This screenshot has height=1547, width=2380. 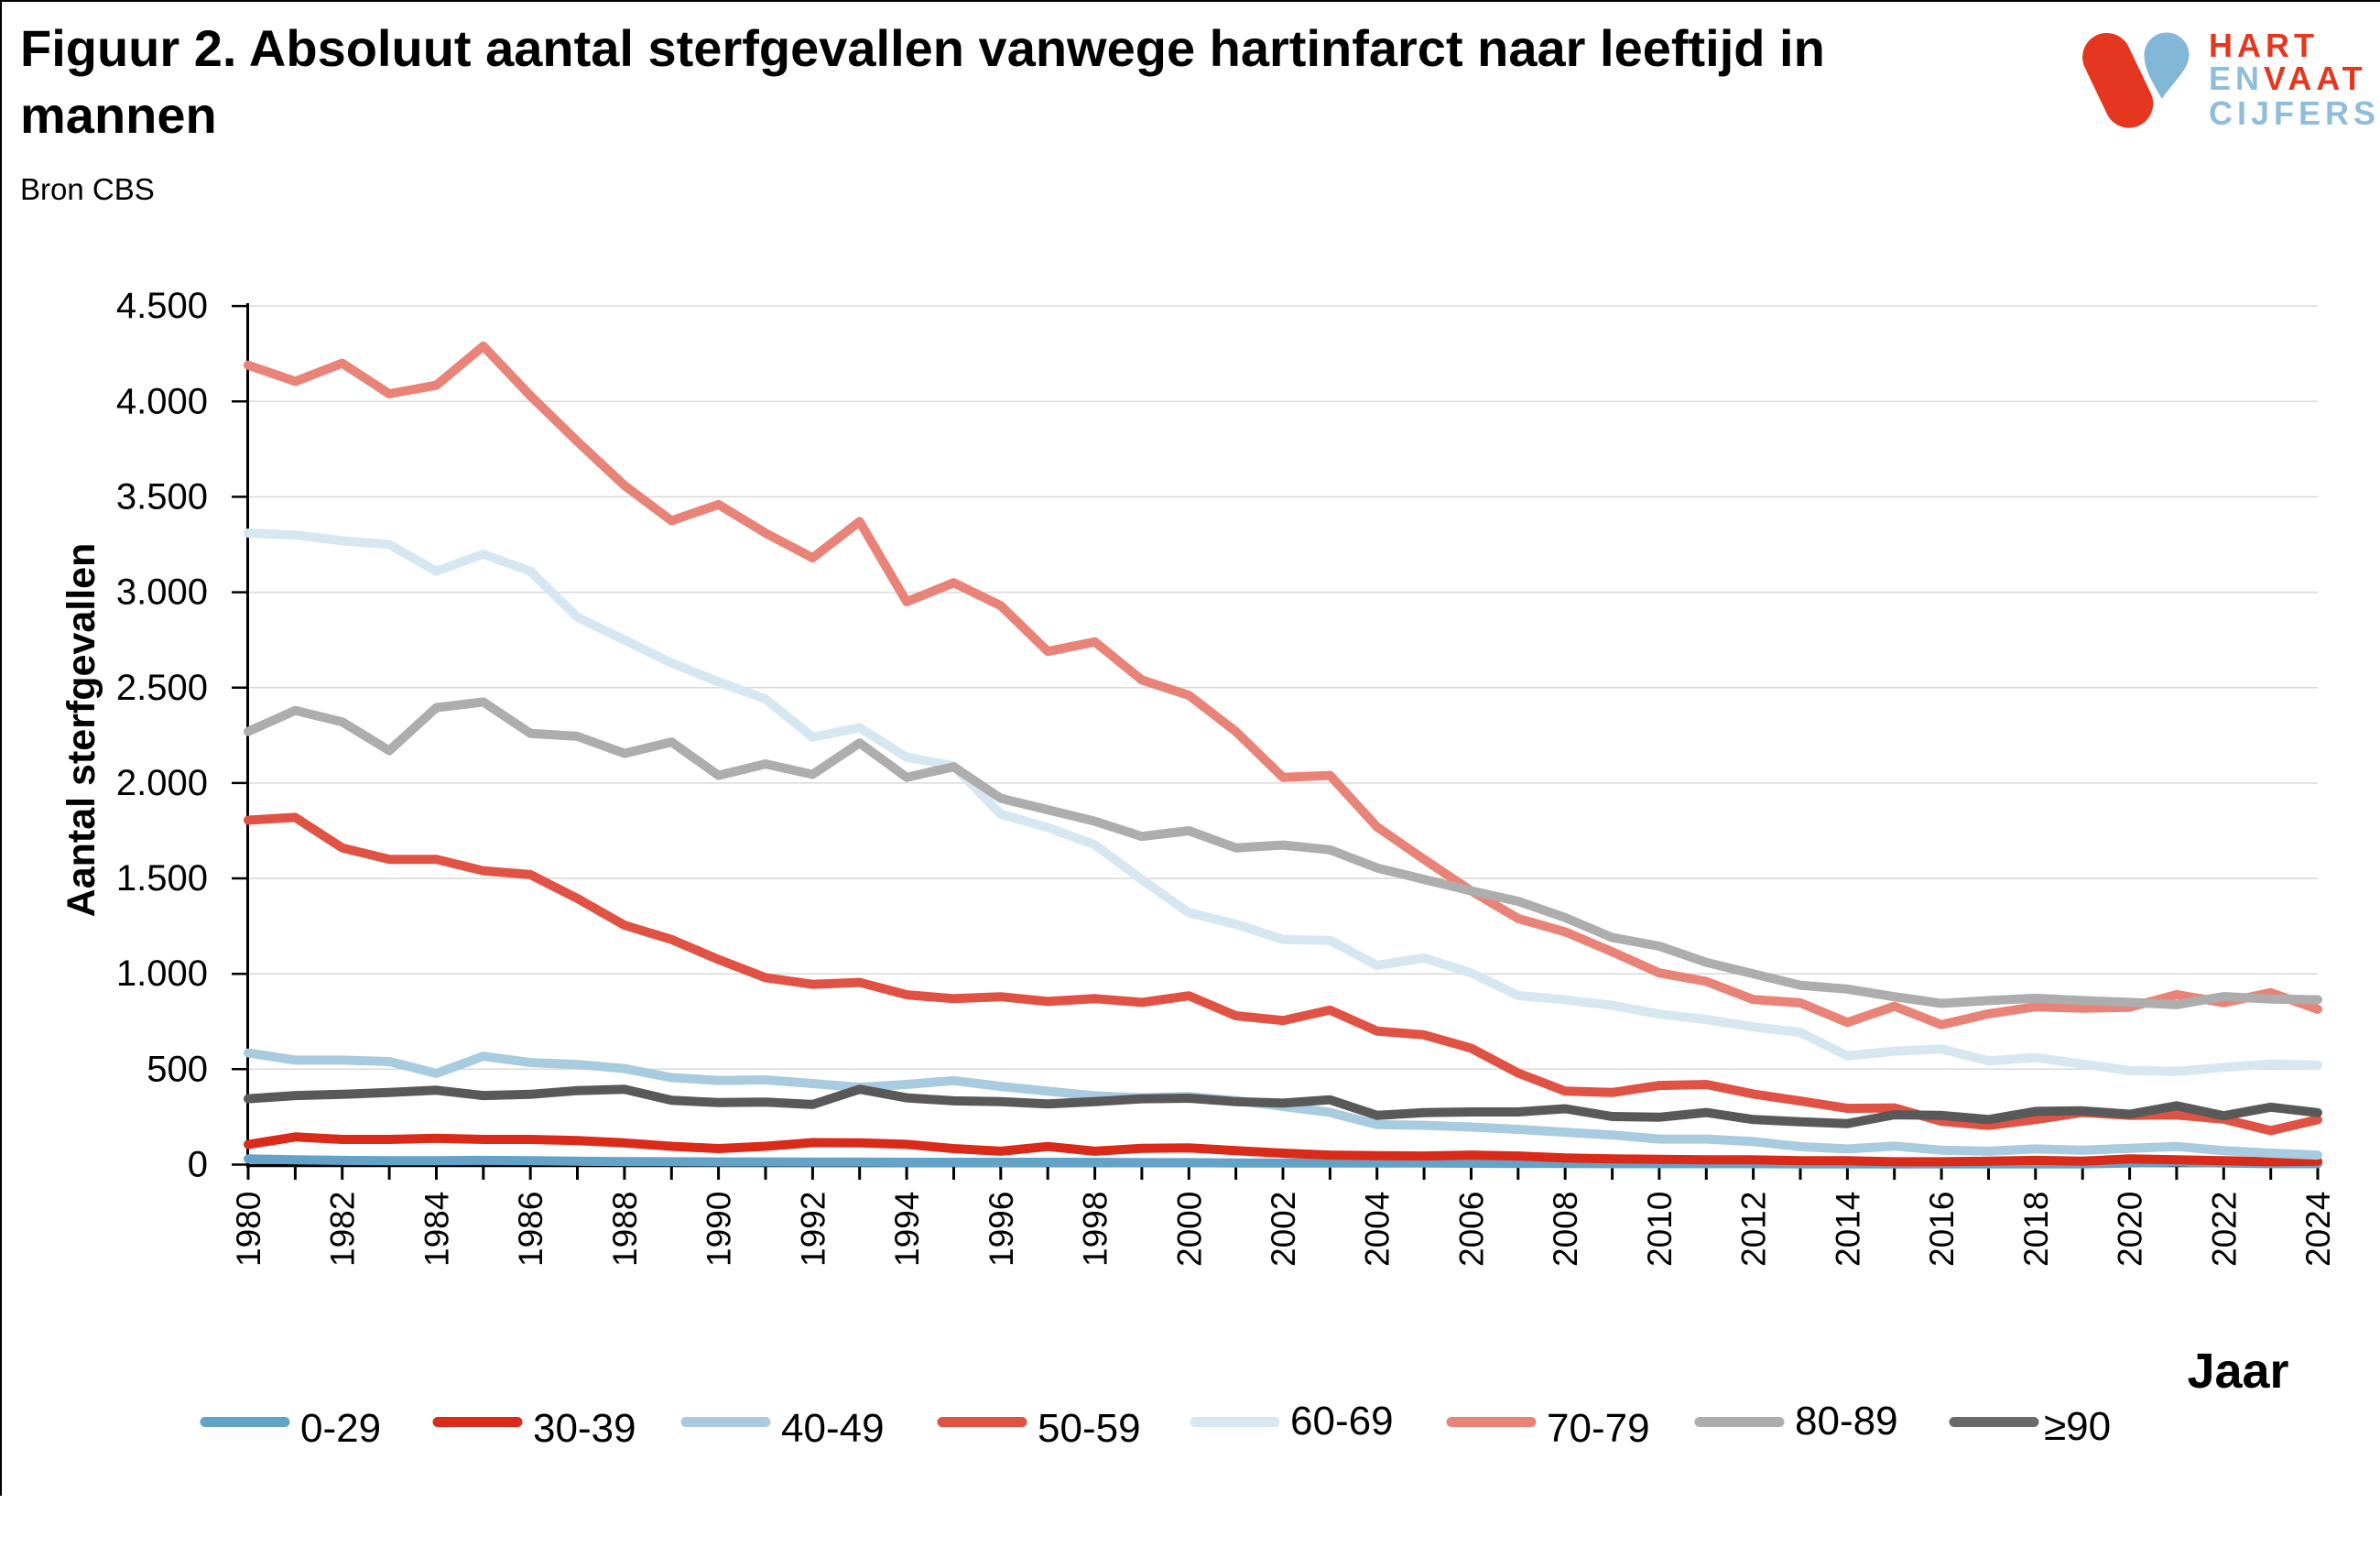 I want to click on svg-text: 500, so click(x=177, y=1069).